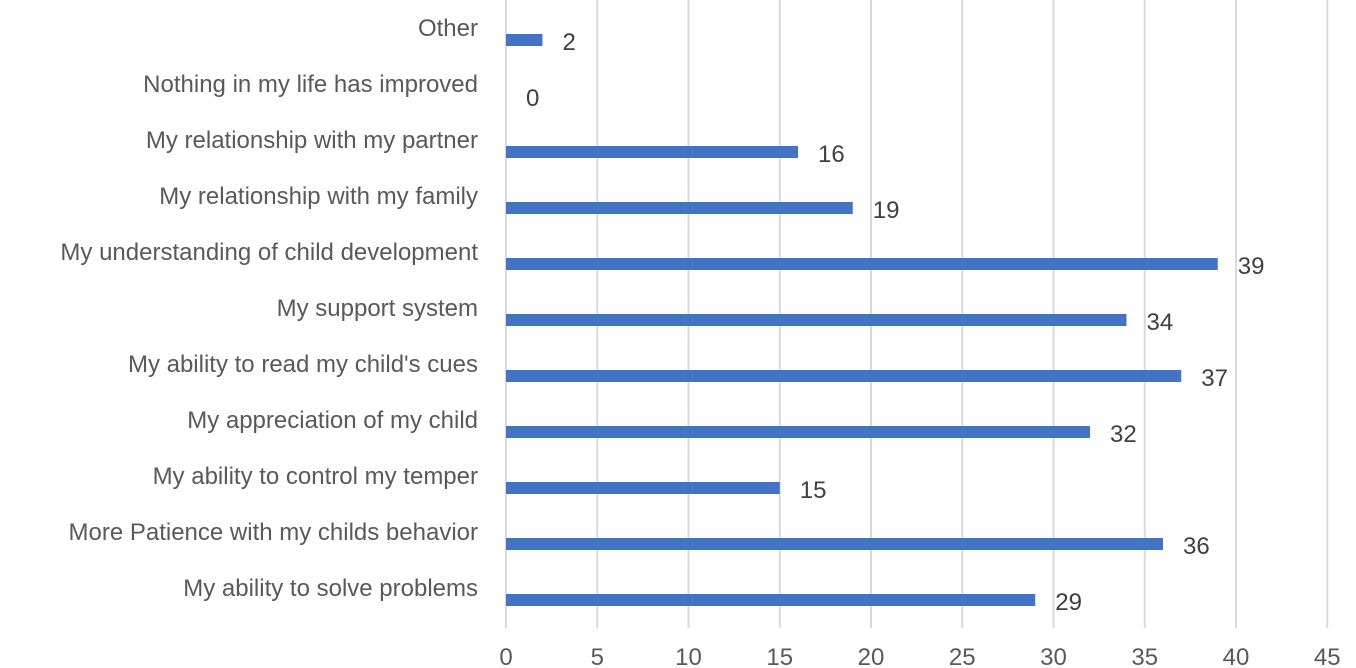  Describe the element at coordinates (303, 364) in the screenshot. I see `category-label: My ability to read my child's cues` at that location.